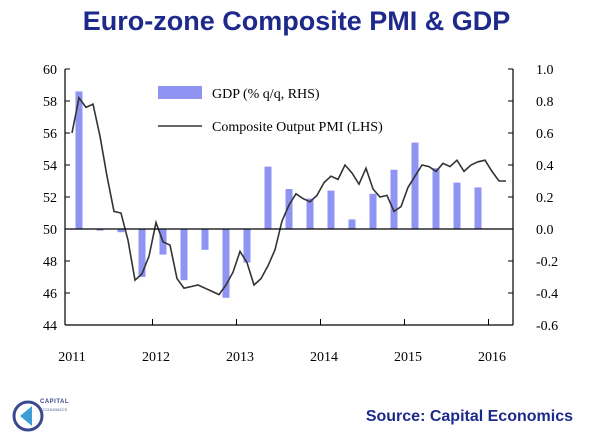 The image size is (593, 448). Describe the element at coordinates (547, 326) in the screenshot. I see `right-tick-label: -0.6` at that location.